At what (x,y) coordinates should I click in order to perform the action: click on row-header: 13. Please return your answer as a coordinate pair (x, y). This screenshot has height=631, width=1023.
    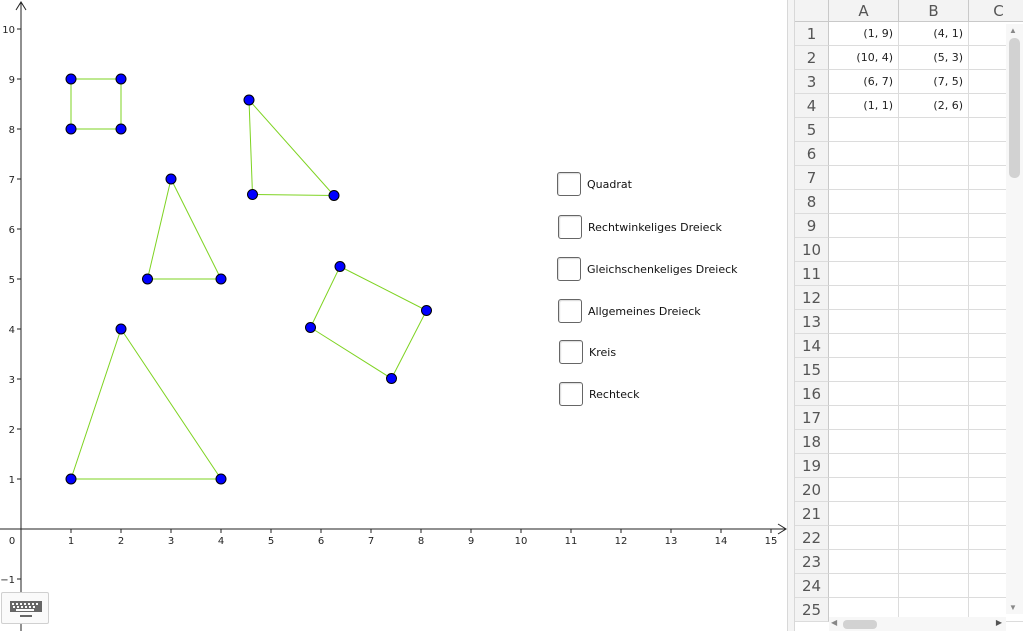
    Looking at the image, I should click on (812, 322).